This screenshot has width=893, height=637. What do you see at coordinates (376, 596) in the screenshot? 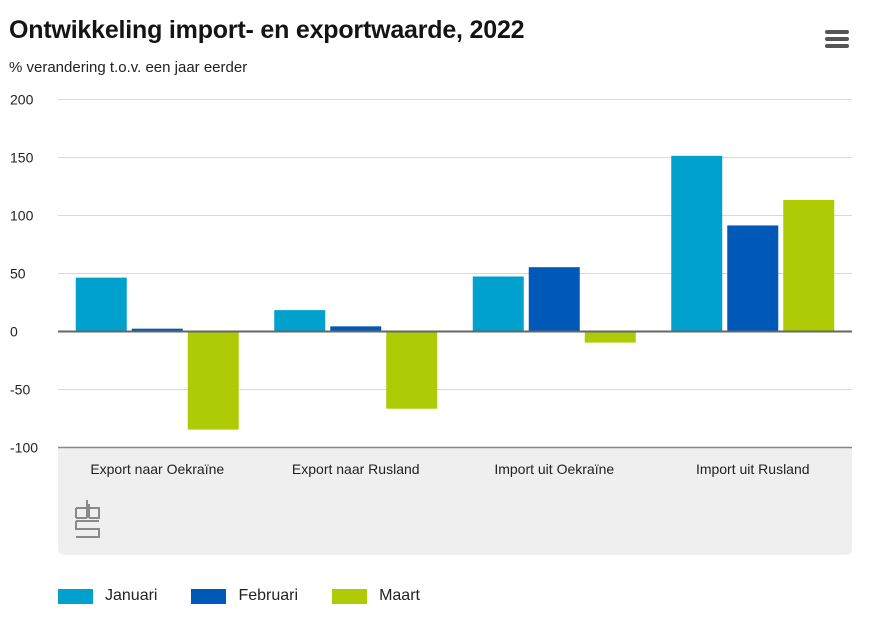
I see `legend-item-maart: Maart` at bounding box center [376, 596].